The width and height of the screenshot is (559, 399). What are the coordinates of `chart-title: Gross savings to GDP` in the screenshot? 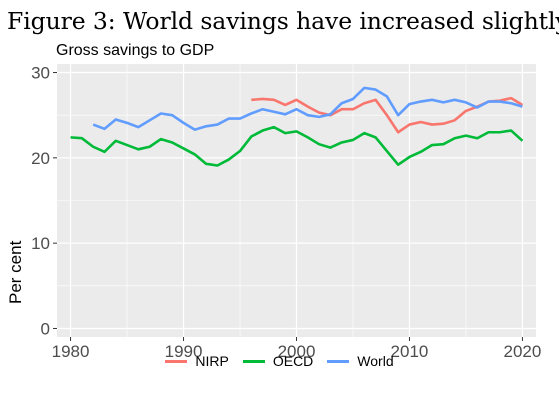 It's located at (135, 50).